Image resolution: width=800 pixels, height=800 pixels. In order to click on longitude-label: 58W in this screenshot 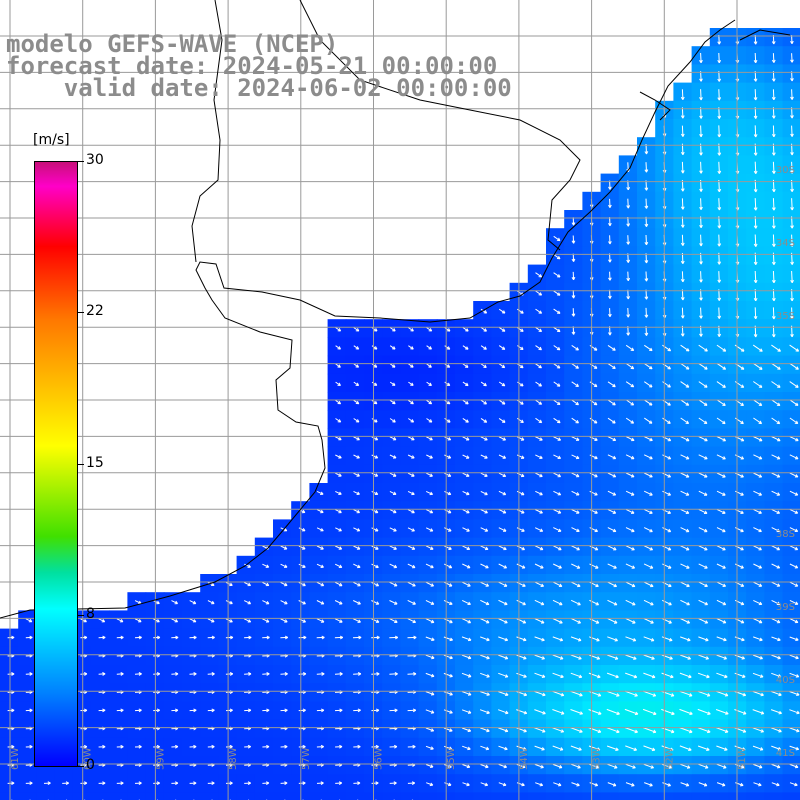, I will do `click(233, 758)`.